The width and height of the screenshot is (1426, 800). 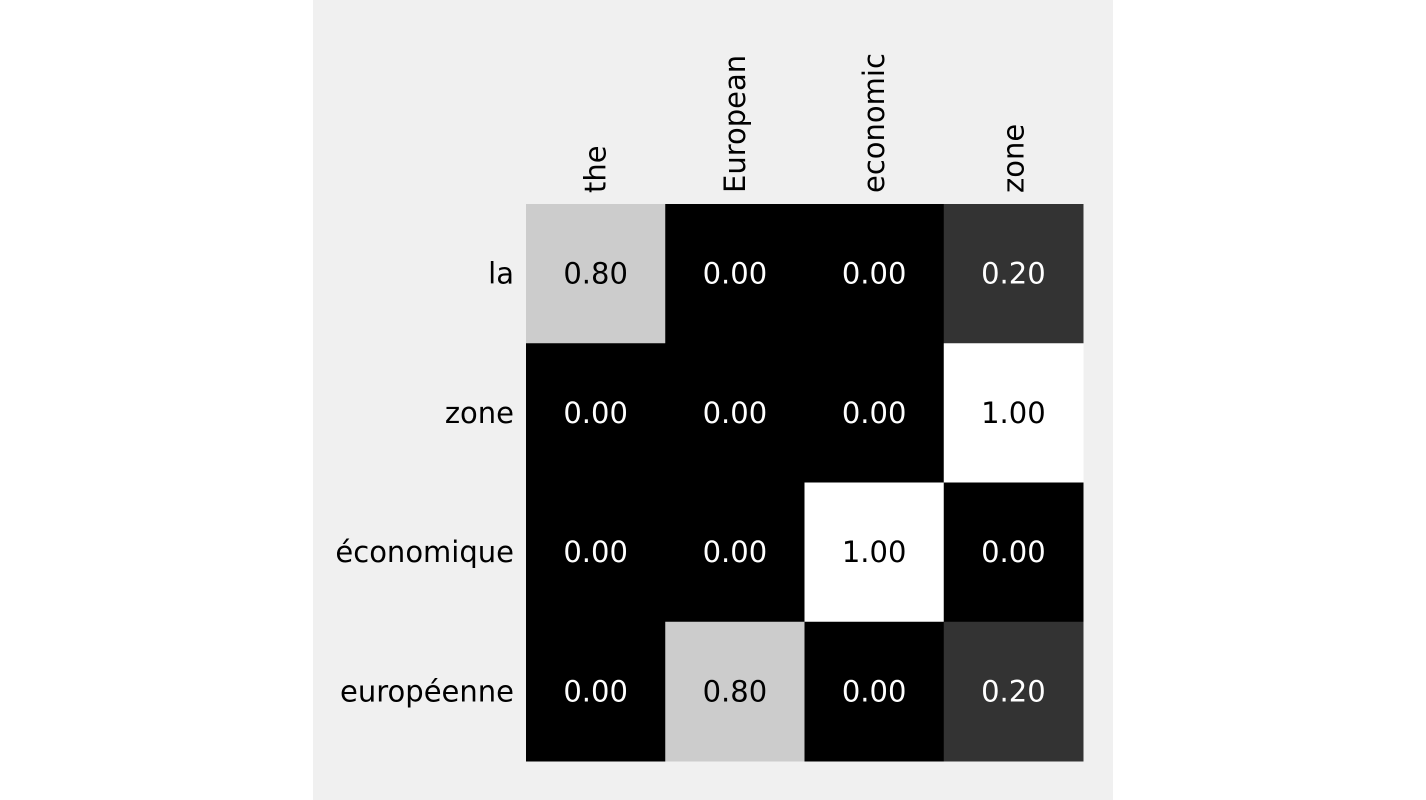 I want to click on cell-value-r3-c2: 0.00, so click(x=874, y=691).